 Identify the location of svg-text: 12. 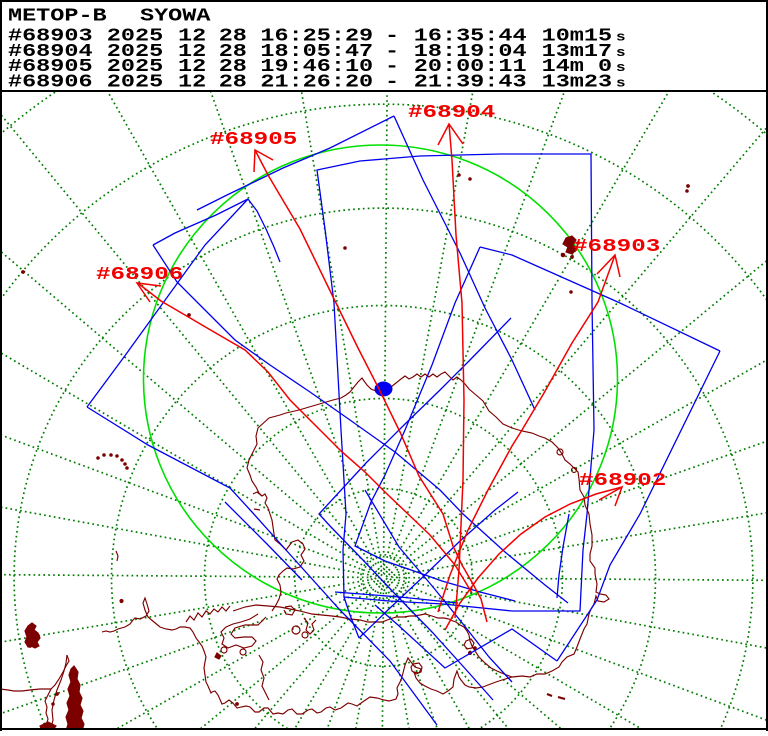
(192, 81).